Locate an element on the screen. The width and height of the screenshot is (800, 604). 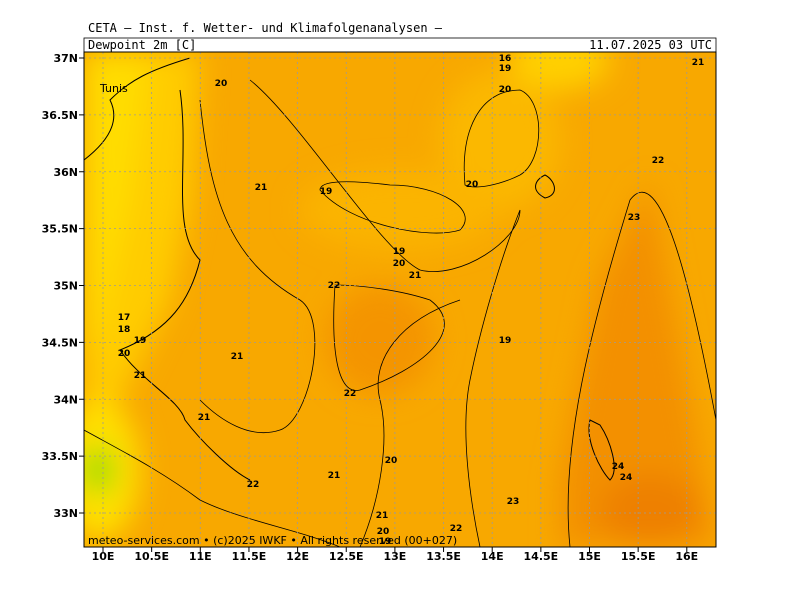
lat-label: 35N is located at coordinates (65, 286).